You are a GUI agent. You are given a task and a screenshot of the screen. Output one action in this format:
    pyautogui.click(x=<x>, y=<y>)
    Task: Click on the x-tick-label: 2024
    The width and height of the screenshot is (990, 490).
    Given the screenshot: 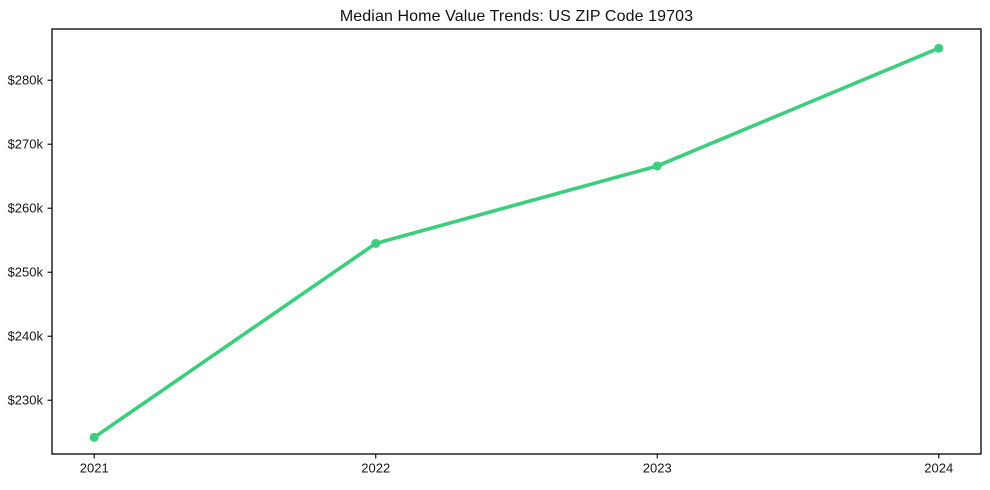 What is the action you would take?
    pyautogui.click(x=938, y=468)
    